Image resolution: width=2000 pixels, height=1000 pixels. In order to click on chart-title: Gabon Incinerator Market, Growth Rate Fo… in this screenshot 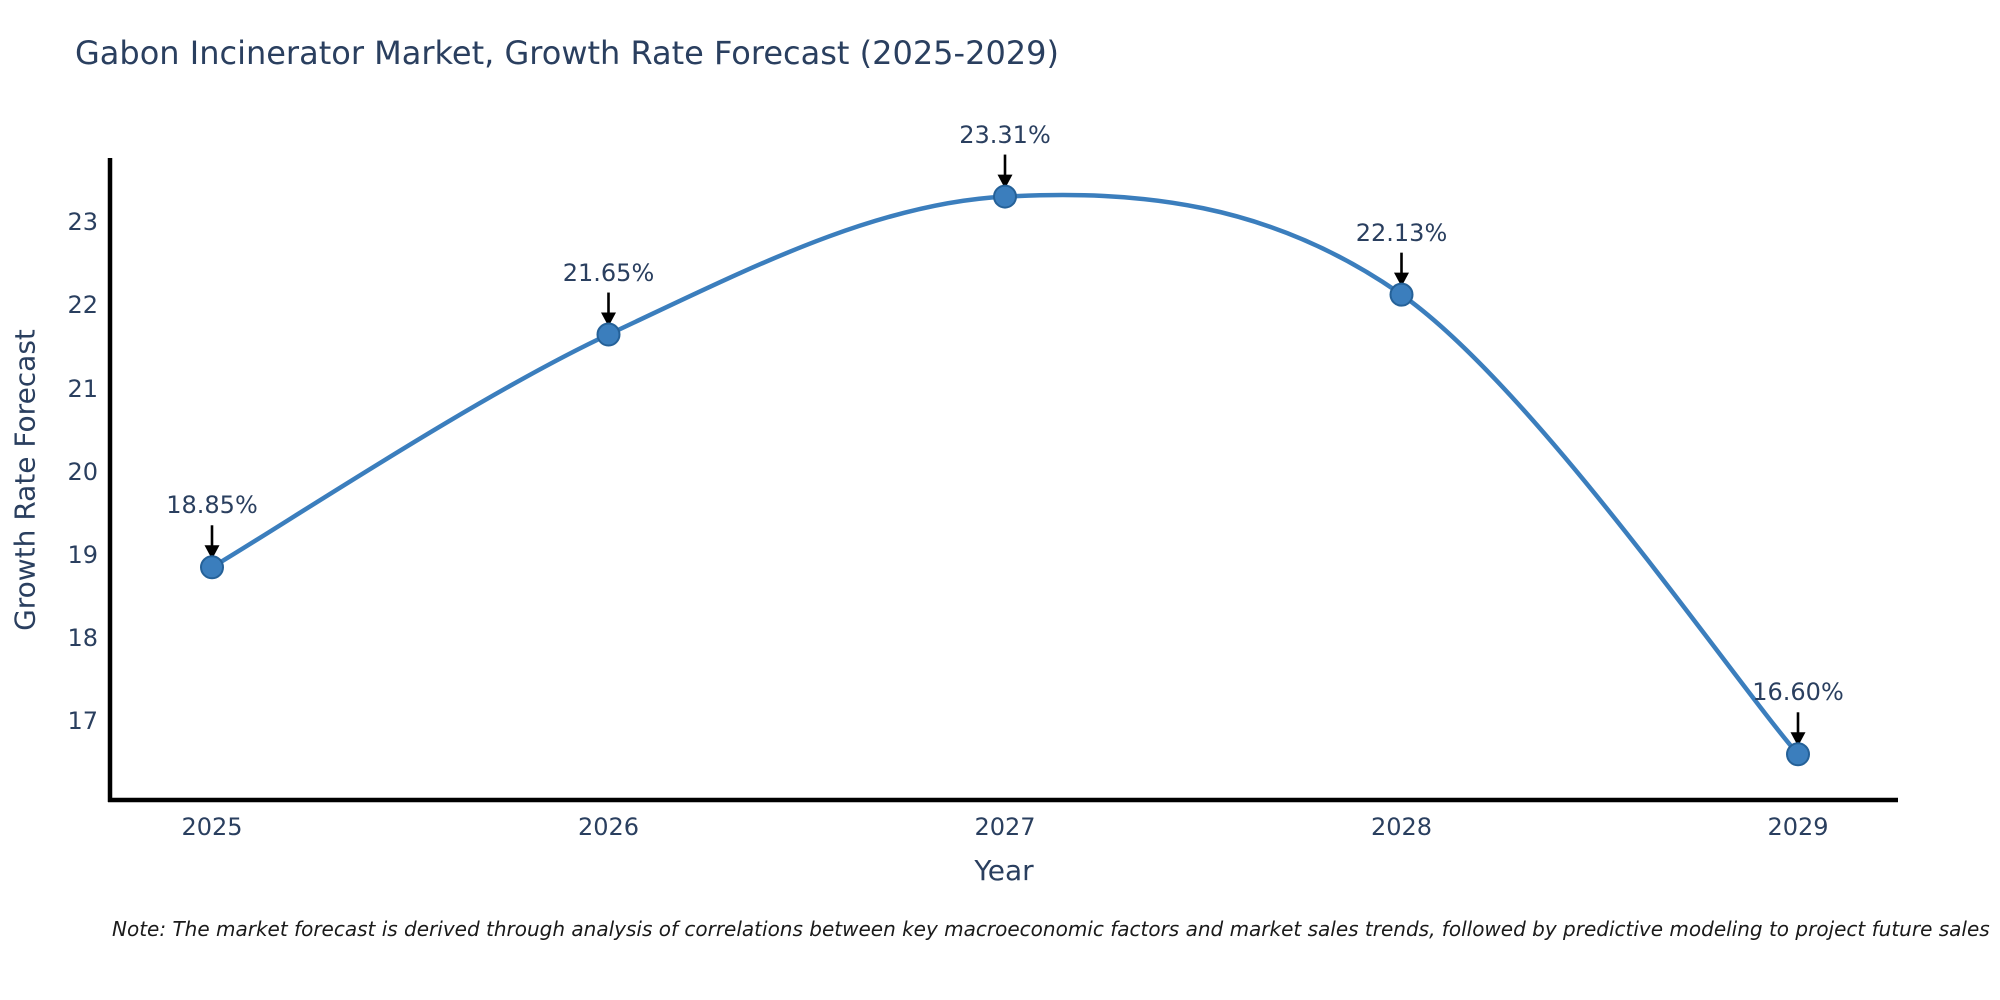, I will do `click(567, 53)`.